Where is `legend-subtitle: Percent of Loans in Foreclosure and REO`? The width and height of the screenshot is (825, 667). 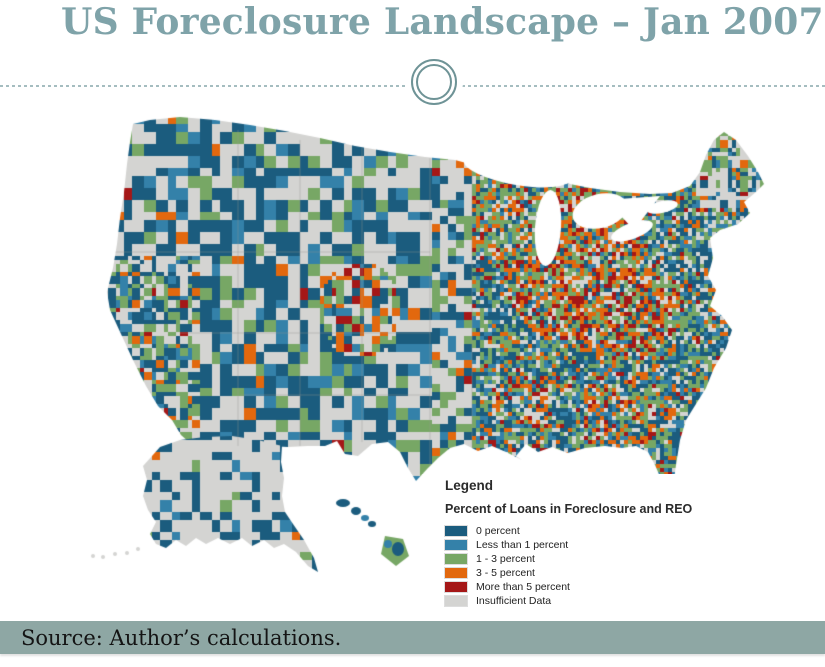
legend-subtitle: Percent of Loans in Foreclosure and REO is located at coordinates (569, 509).